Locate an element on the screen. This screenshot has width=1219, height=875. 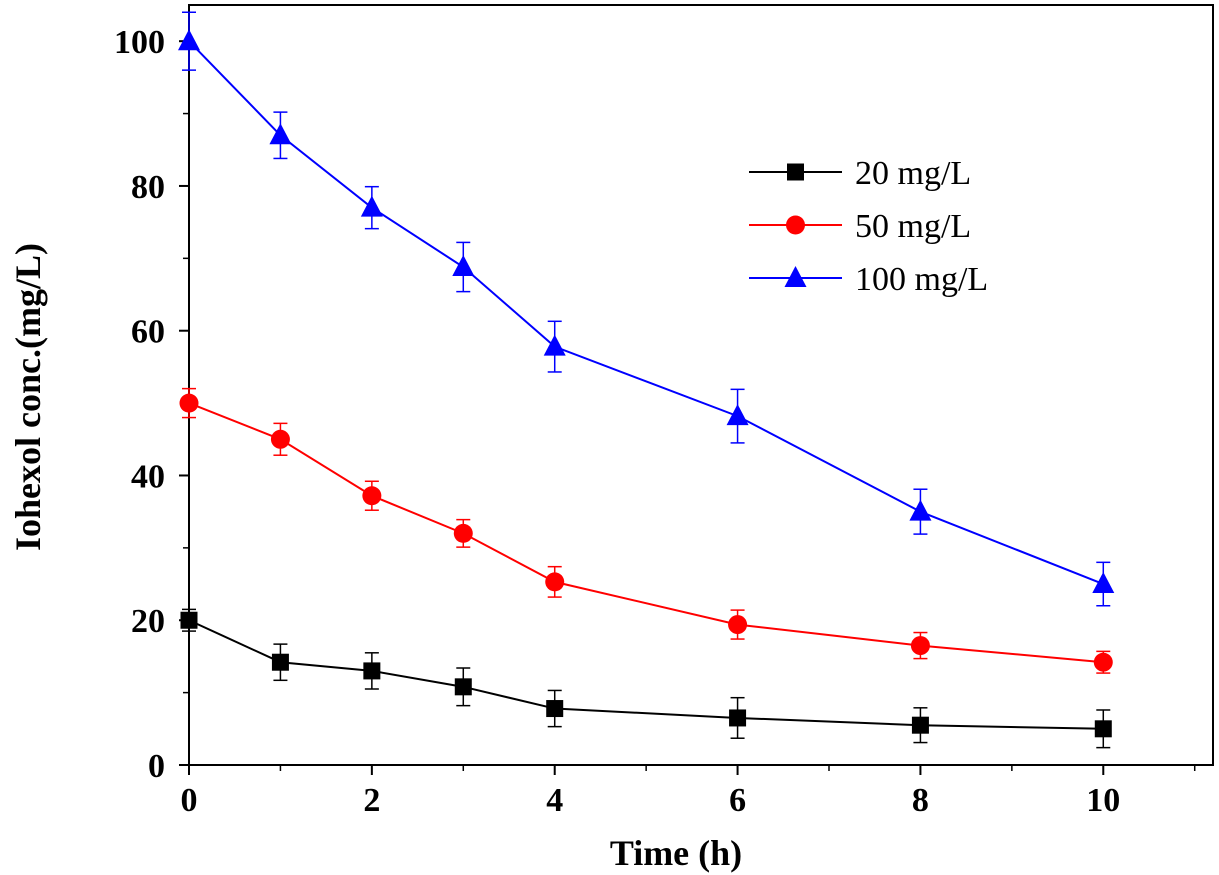
legend: 20 mg/L 50 mg/L 100 mg/L is located at coordinates (868, 226).